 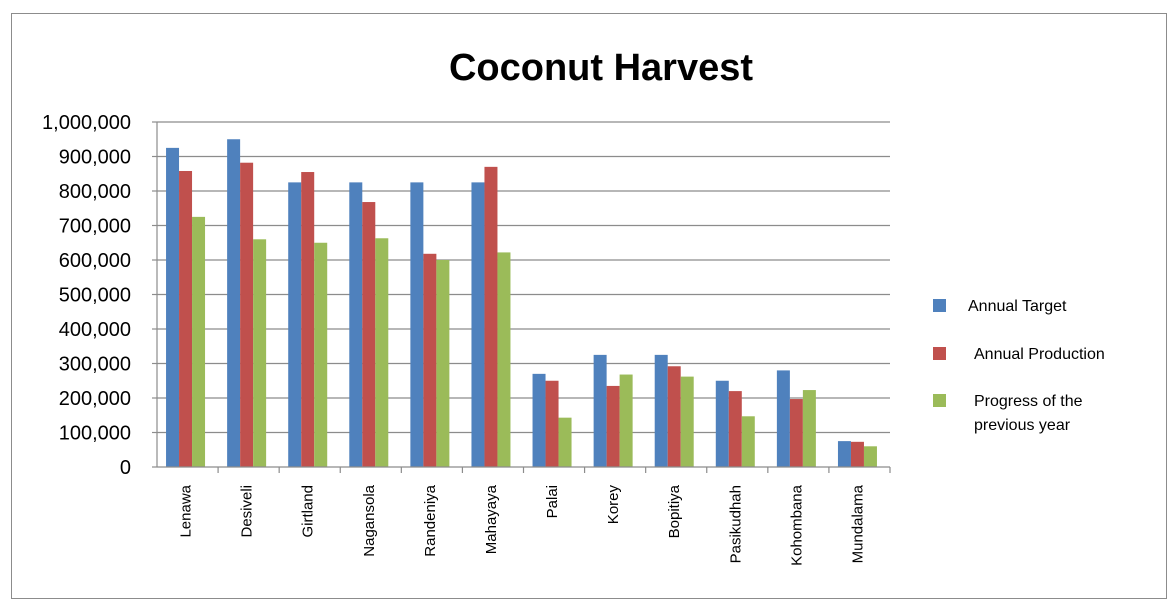 What do you see at coordinates (735, 524) in the screenshot?
I see `category-label: Pasikudhah` at bounding box center [735, 524].